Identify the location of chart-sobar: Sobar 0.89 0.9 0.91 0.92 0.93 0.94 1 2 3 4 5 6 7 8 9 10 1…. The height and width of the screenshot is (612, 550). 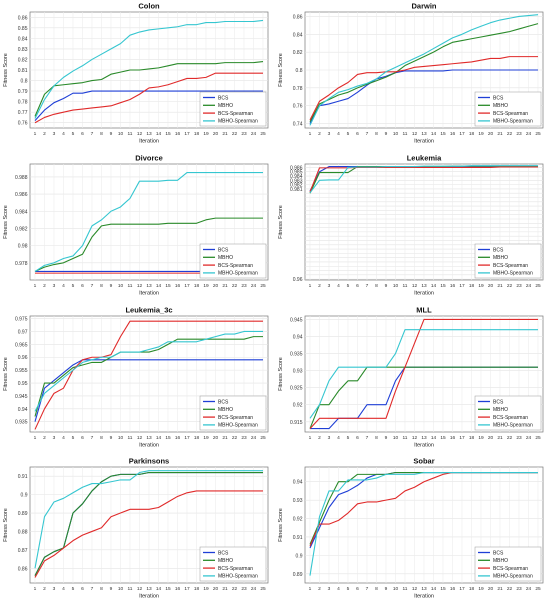
(412, 531).